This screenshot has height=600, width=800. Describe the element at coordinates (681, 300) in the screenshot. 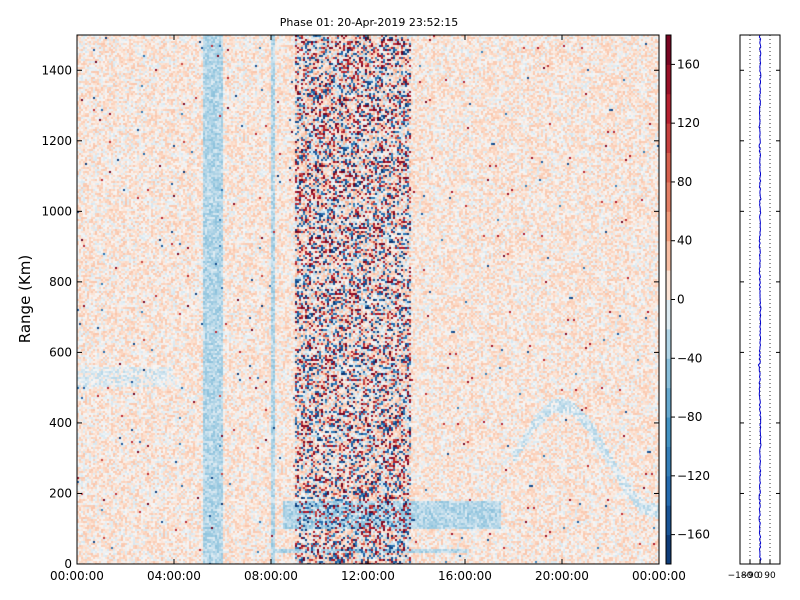

I see `colorbar-tick-label: 0` at that location.